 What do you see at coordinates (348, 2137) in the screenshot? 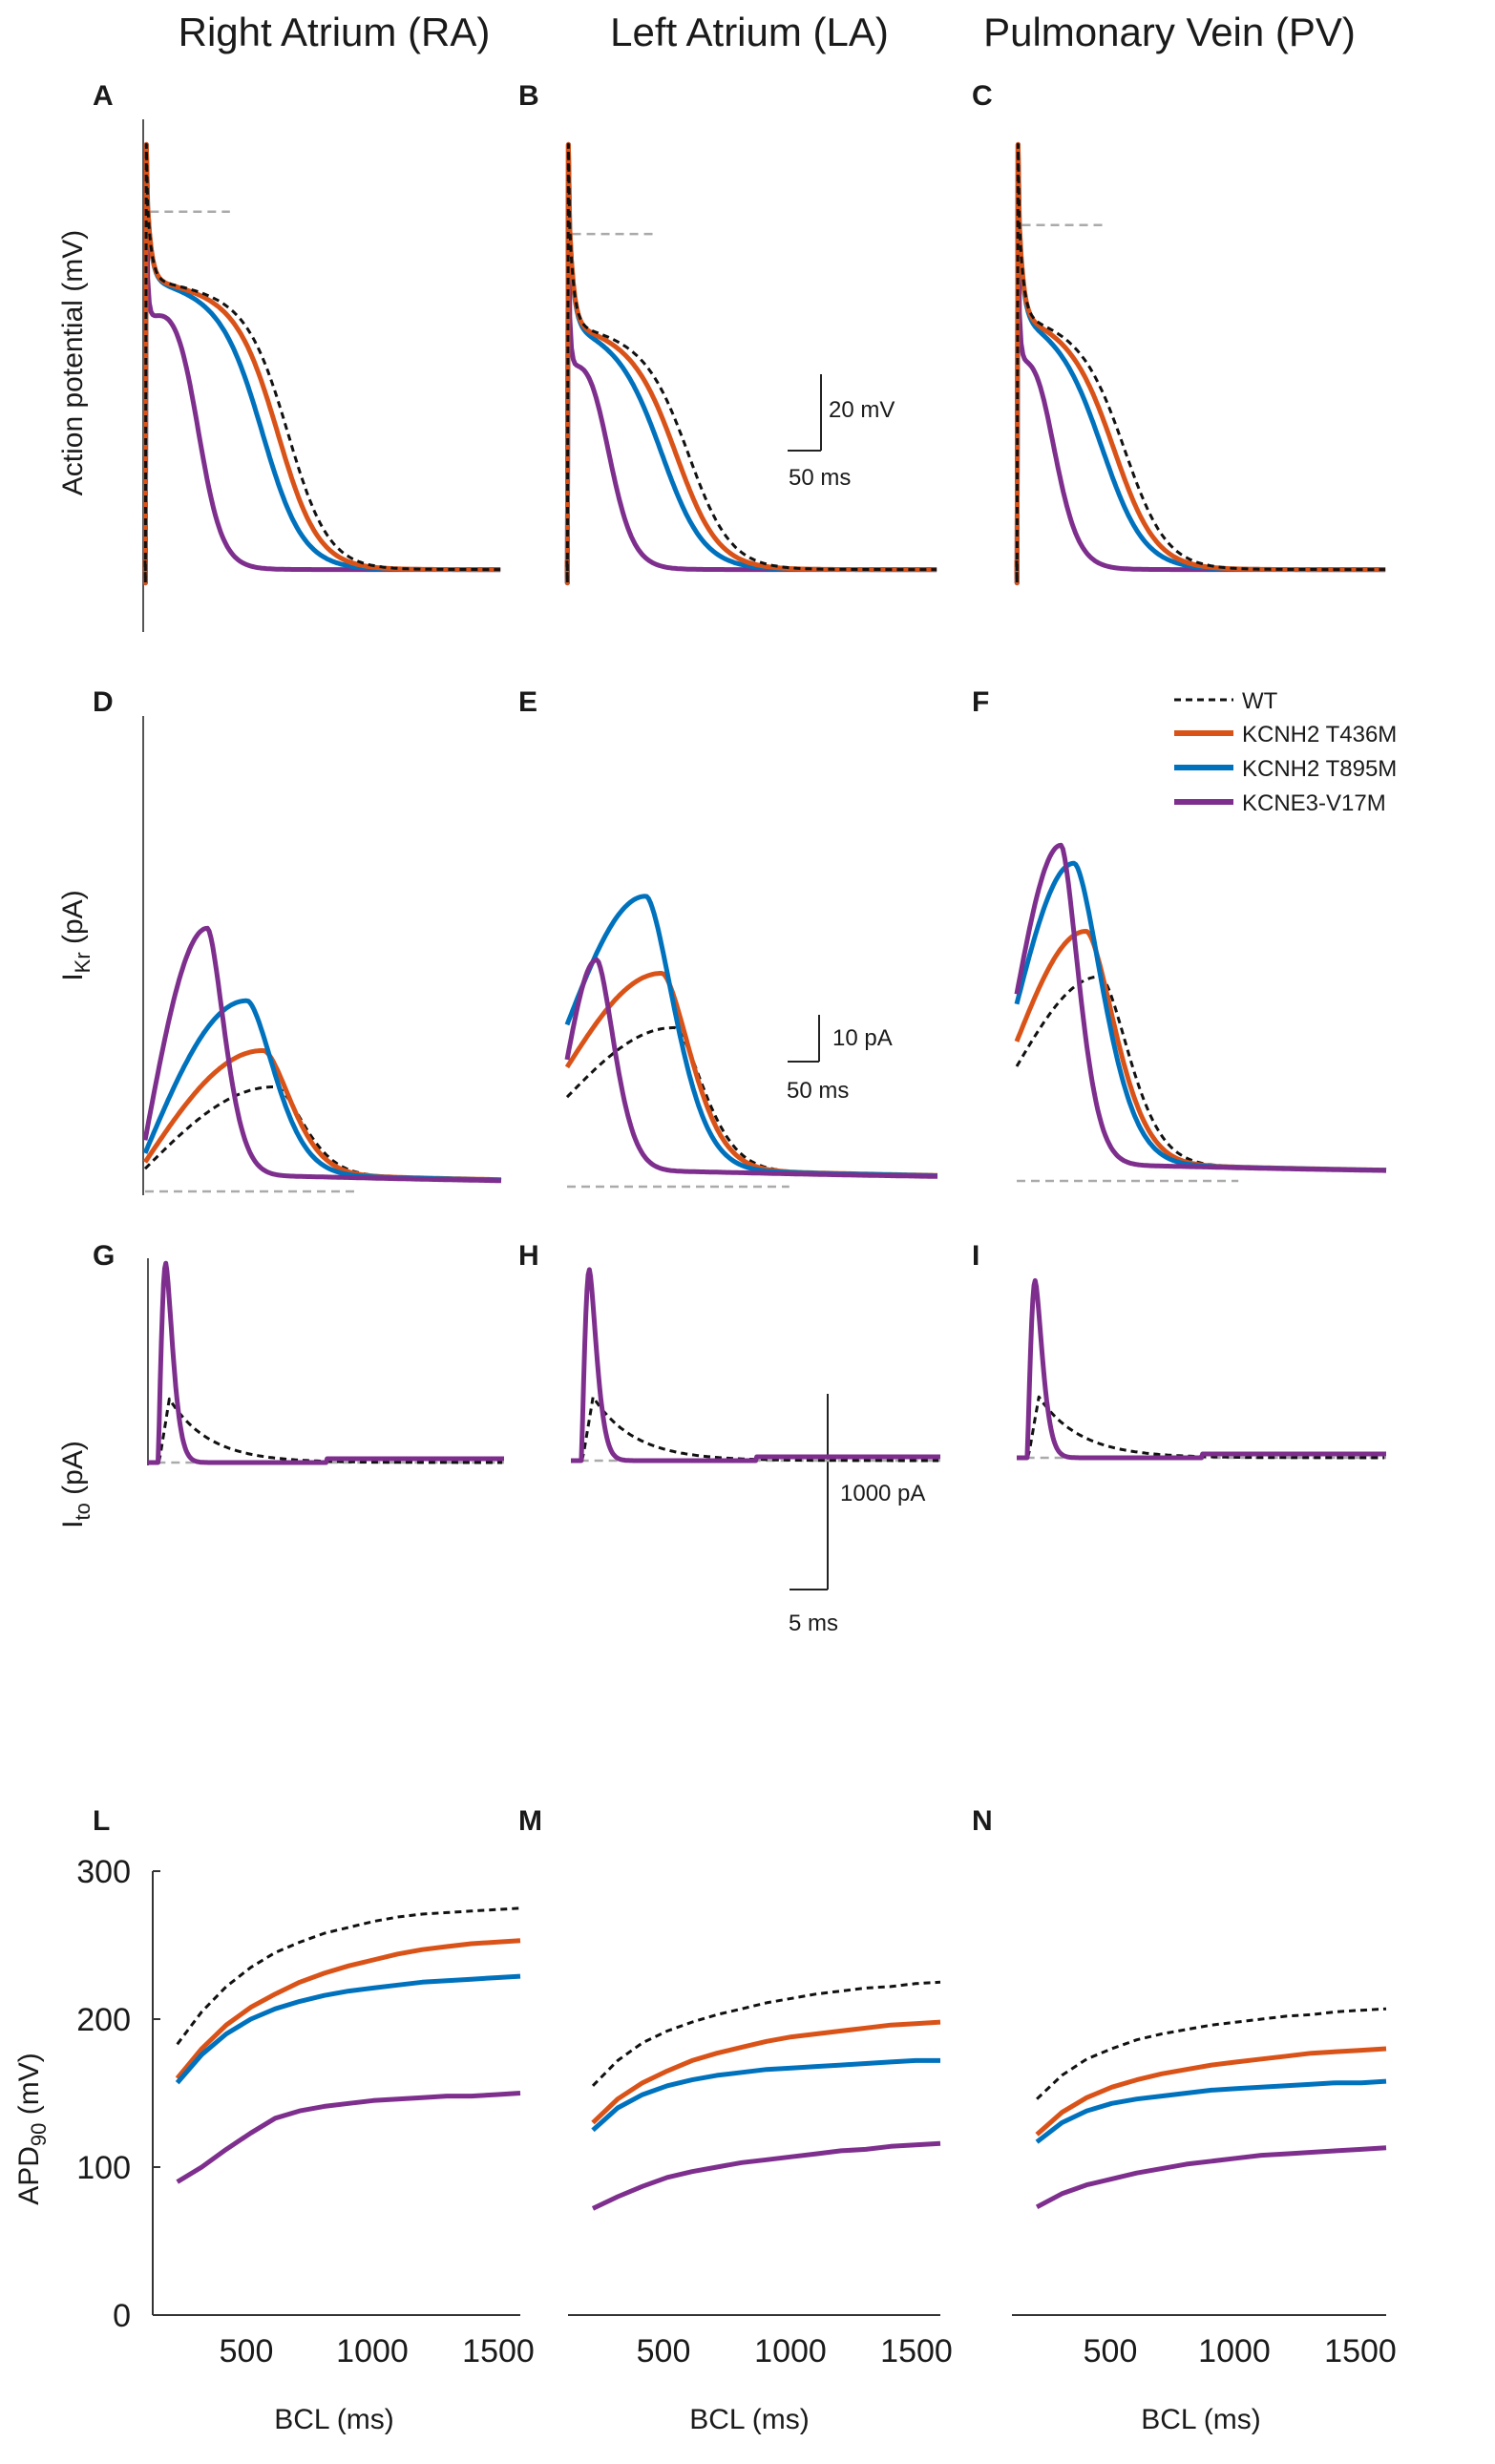
I see `apd-line-l-v17m` at bounding box center [348, 2137].